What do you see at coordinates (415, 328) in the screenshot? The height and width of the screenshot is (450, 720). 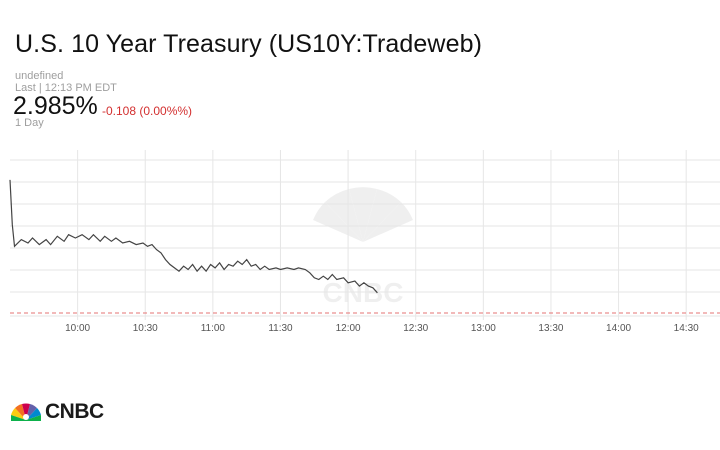 I see `x-tick-label: 12:30` at bounding box center [415, 328].